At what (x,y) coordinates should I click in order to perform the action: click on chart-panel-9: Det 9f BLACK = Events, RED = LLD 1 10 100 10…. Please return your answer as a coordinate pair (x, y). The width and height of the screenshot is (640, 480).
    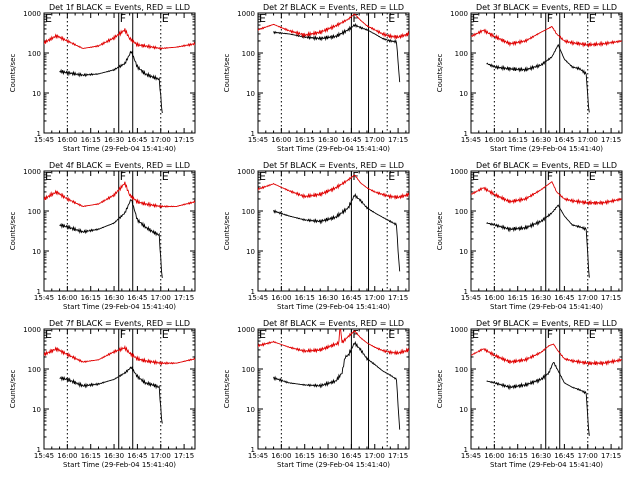
    Looking at the image, I should click on (529, 394).